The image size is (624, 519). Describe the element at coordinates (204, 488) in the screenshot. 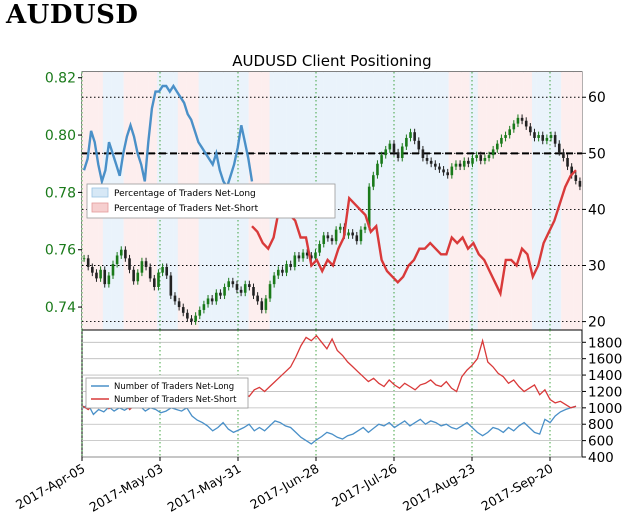

I see `date-tick-label: 2017-May-31` at that location.